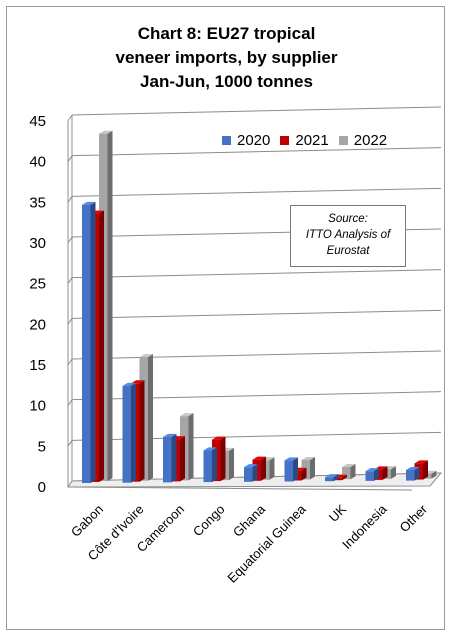 This screenshot has width=453, height=640. Describe the element at coordinates (338, 513) in the screenshot. I see `x-tick-label-6: UK` at that location.